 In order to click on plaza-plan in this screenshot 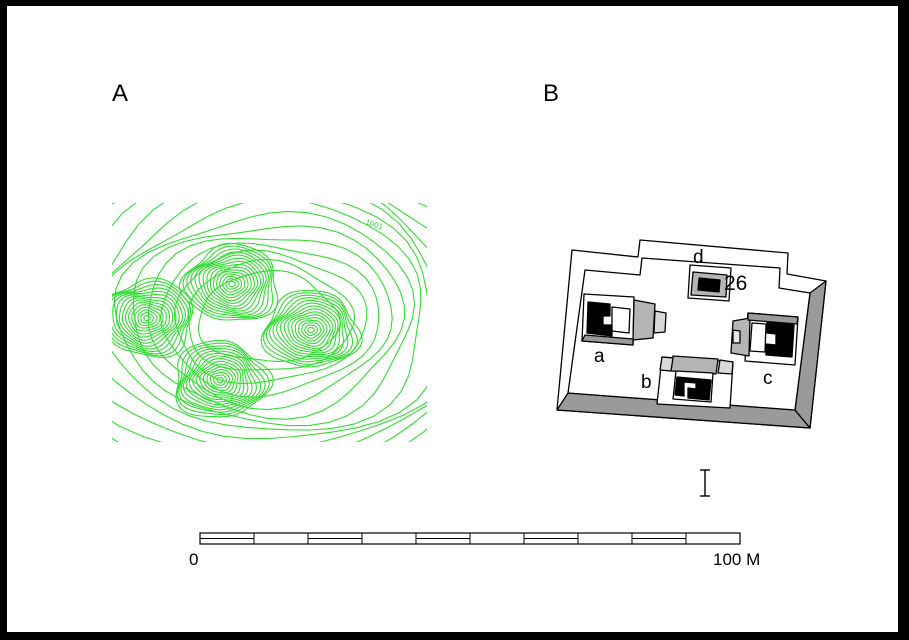, I will do `click(691, 334)`.